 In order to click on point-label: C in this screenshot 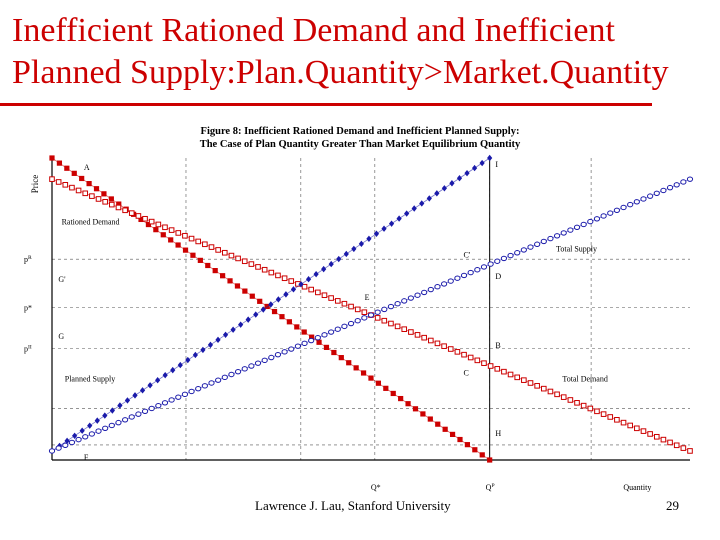, I will do `click(466, 372)`.